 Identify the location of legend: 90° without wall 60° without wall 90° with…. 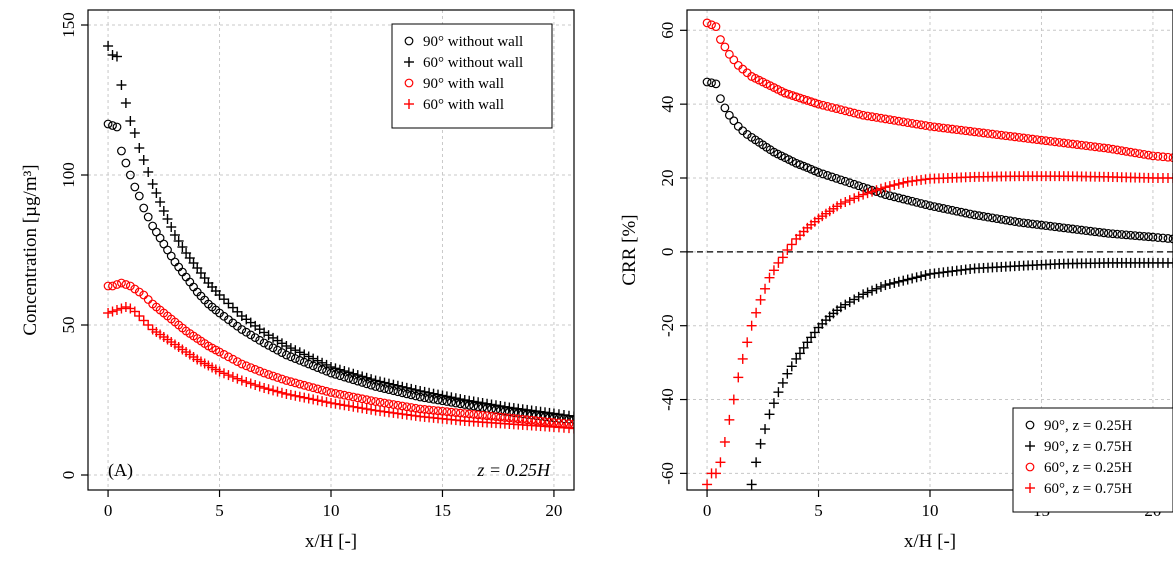
(472, 76).